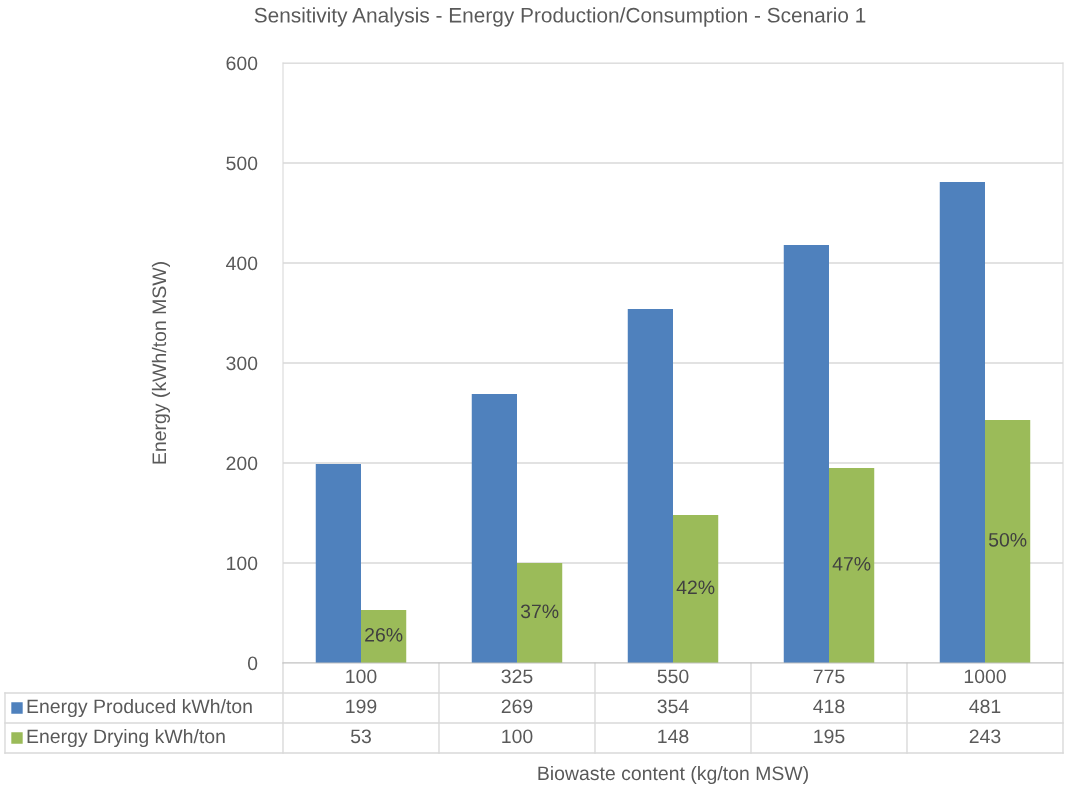 The image size is (1065, 790). What do you see at coordinates (517, 706) in the screenshot?
I see `data-label: 269` at bounding box center [517, 706].